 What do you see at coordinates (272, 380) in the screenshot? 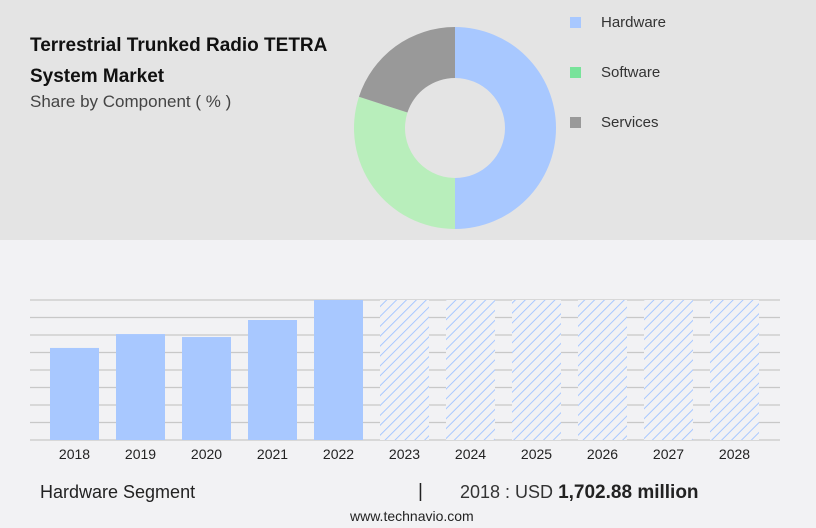
I see `bar-2021` at bounding box center [272, 380].